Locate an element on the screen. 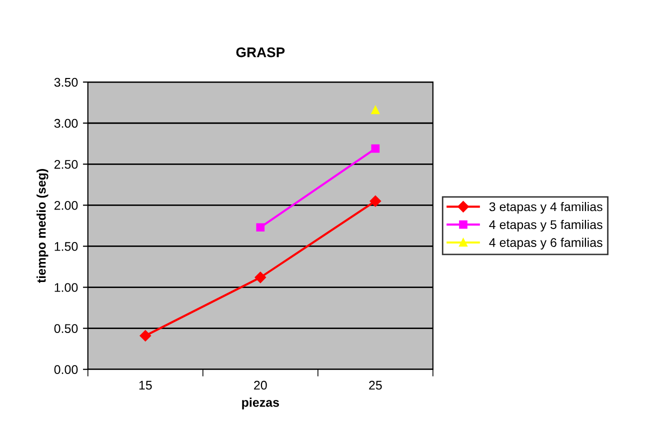  y-tick-label: 0.50 is located at coordinates (66, 328).